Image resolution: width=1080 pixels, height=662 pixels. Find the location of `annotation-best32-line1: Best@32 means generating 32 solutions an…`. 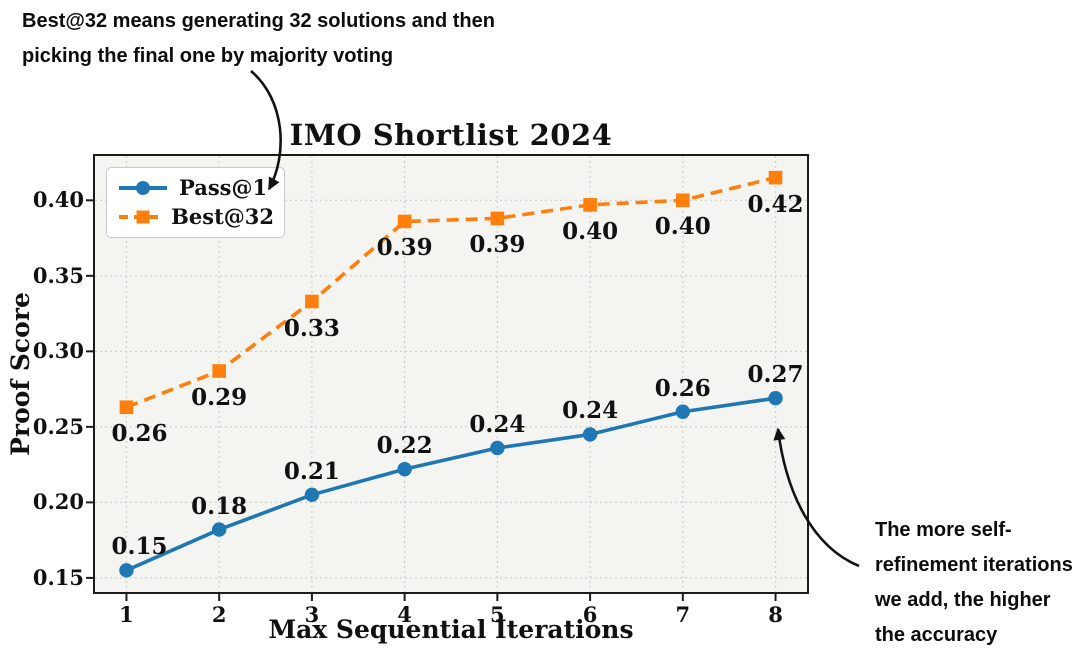

annotation-best32-line1: Best@32 means generating 32 solutions an… is located at coordinates (258, 21).